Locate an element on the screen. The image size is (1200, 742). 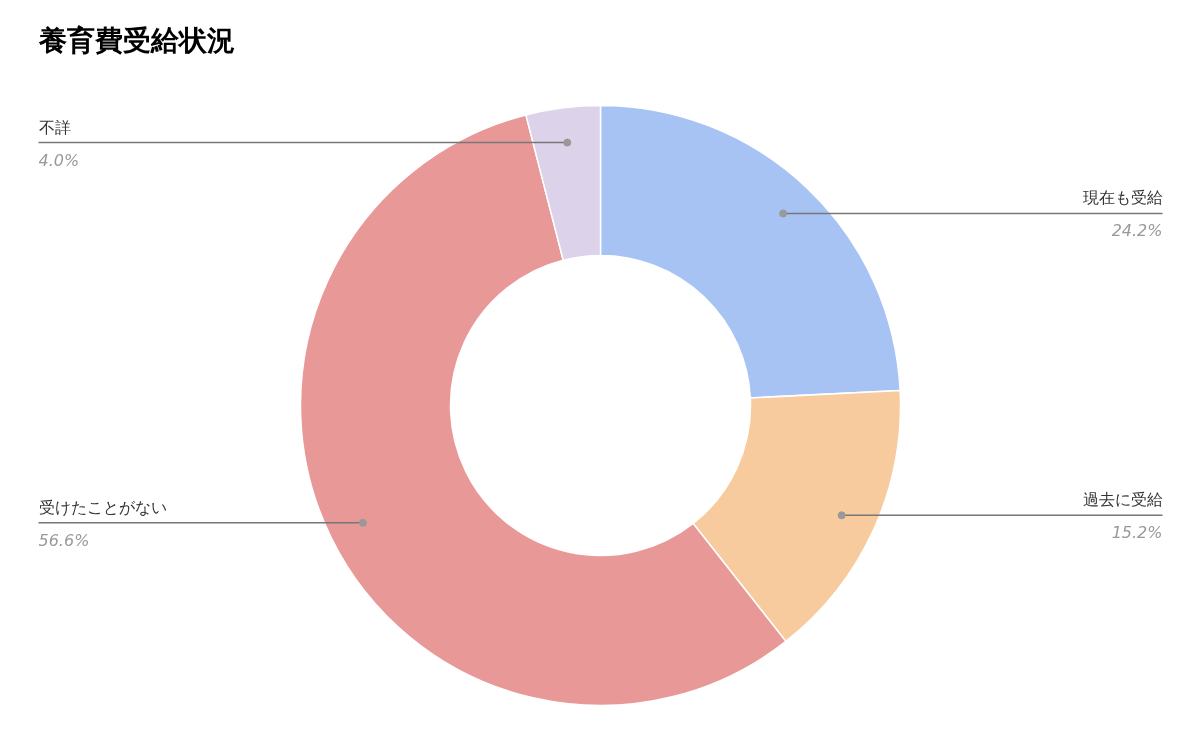
slice-label: 過去に受給 is located at coordinates (1122, 500).